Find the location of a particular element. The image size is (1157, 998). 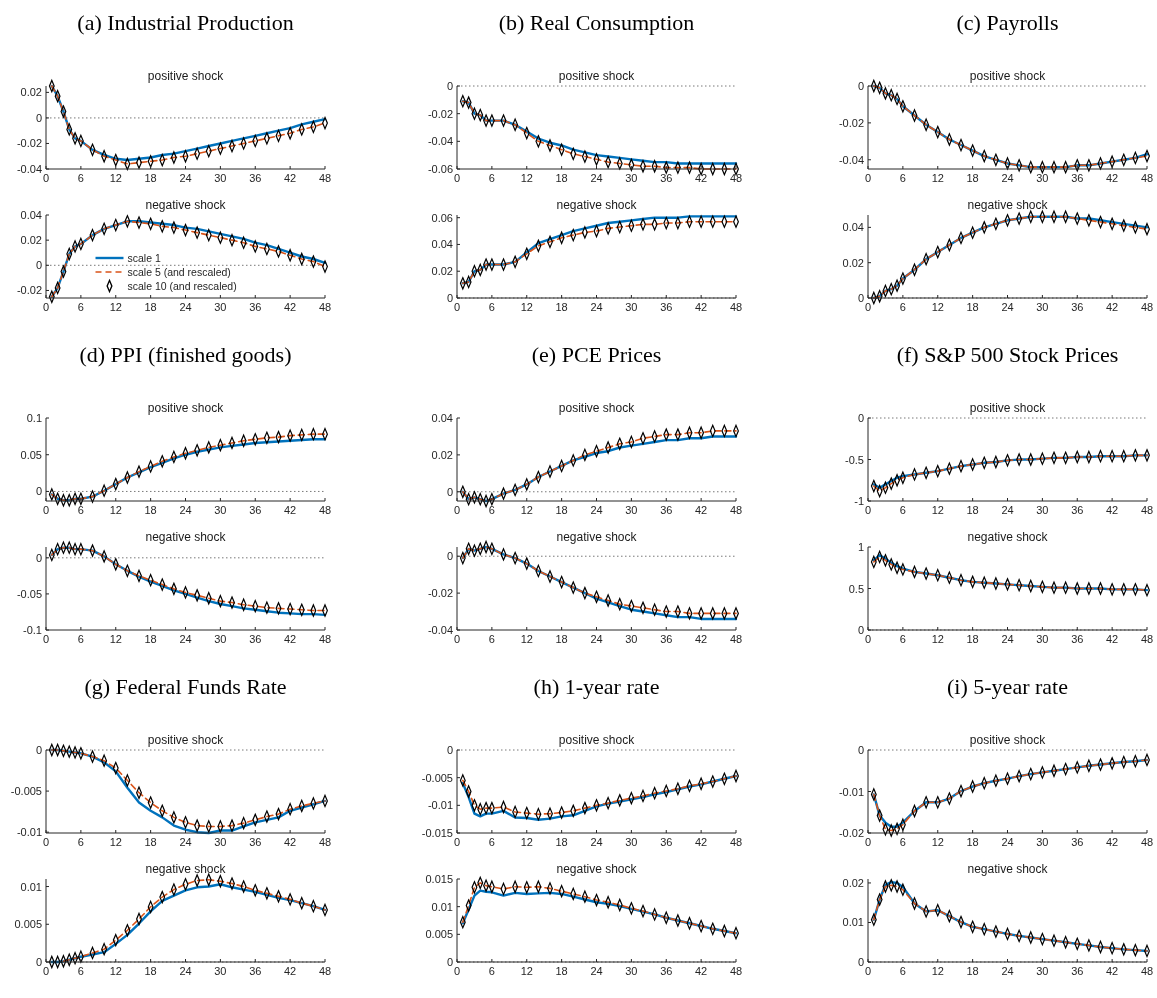

chart-title: (h) 1-year rate is located at coordinates (596, 686).